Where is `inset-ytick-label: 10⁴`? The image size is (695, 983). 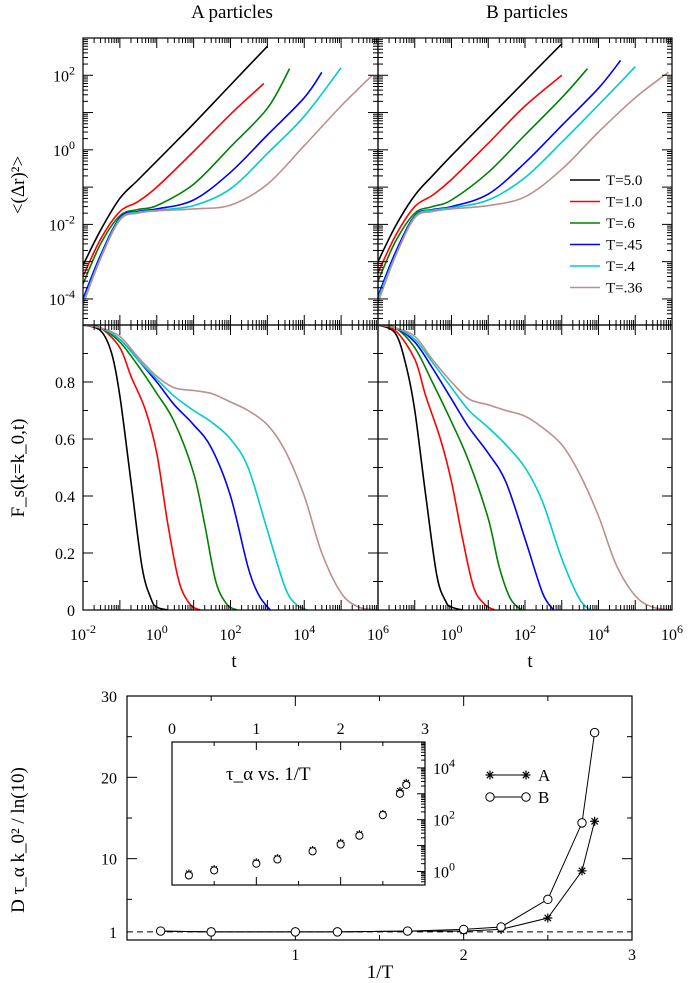
inset-ytick-label: 10⁴ is located at coordinates (444, 767).